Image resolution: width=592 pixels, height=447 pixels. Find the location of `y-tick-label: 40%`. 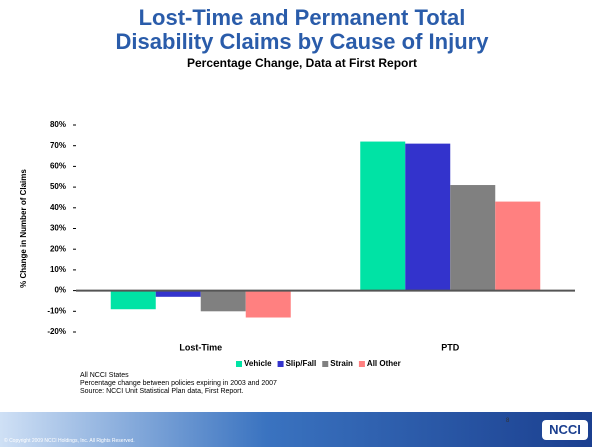

y-tick-label: 40% is located at coordinates (58, 207).